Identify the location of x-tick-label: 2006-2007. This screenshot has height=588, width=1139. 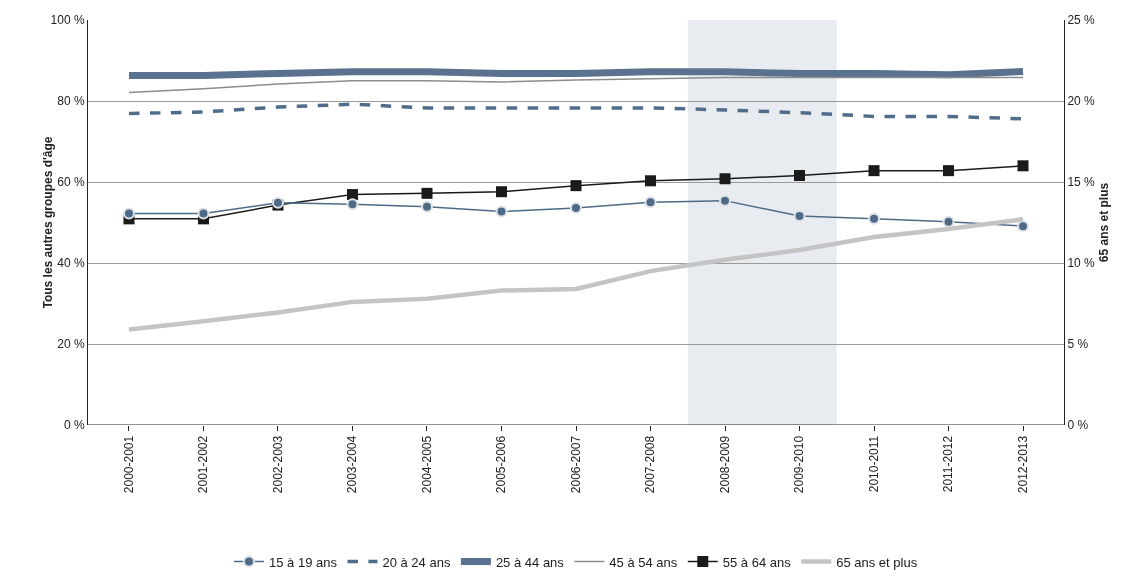
(575, 464).